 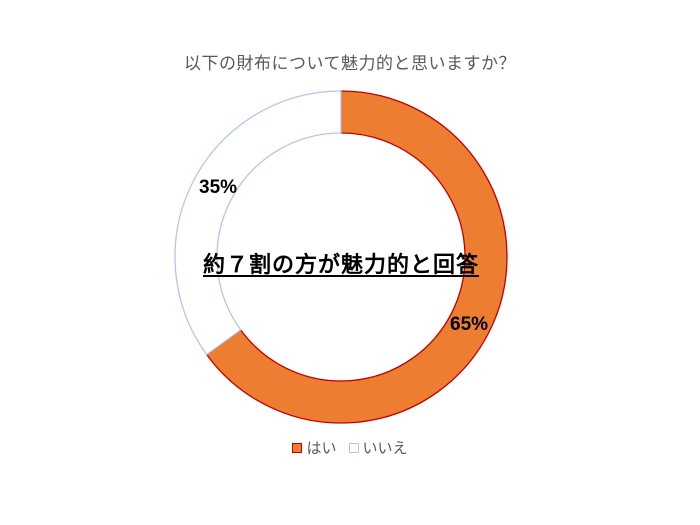 I want to click on legend-label-yes: はい, so click(x=321, y=448).